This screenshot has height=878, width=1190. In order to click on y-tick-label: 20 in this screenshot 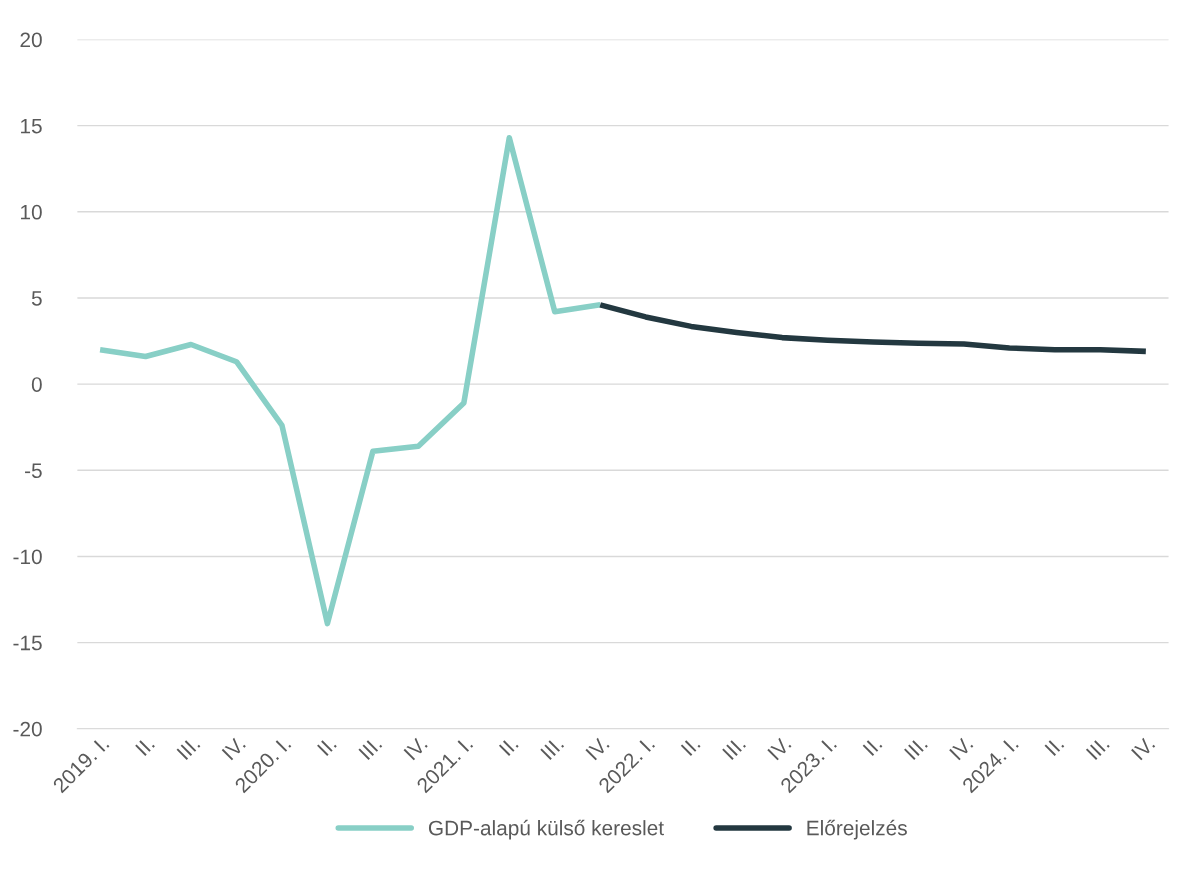, I will do `click(31, 40)`.